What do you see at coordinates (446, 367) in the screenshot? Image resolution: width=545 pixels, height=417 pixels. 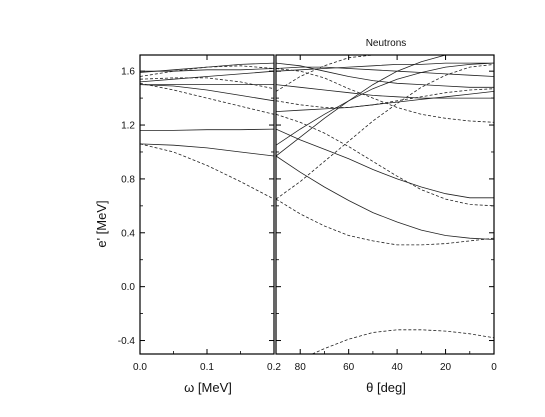 I see `right-x-tick-label: 20` at bounding box center [446, 367].